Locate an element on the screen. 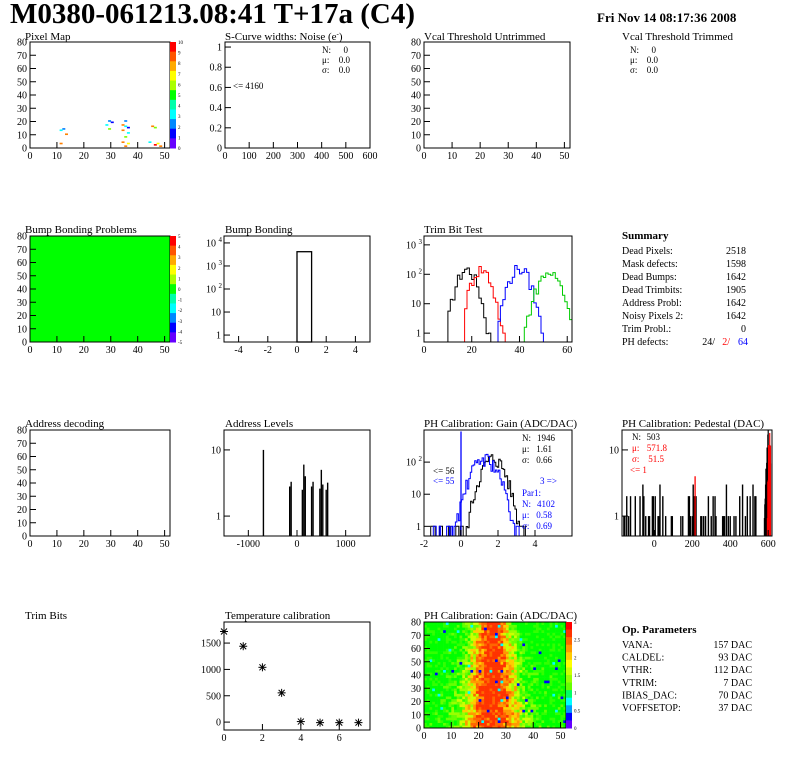 The width and height of the screenshot is (796, 772). plot-title: PH Calibration: Pedestal (DAC) is located at coordinates (693, 424).